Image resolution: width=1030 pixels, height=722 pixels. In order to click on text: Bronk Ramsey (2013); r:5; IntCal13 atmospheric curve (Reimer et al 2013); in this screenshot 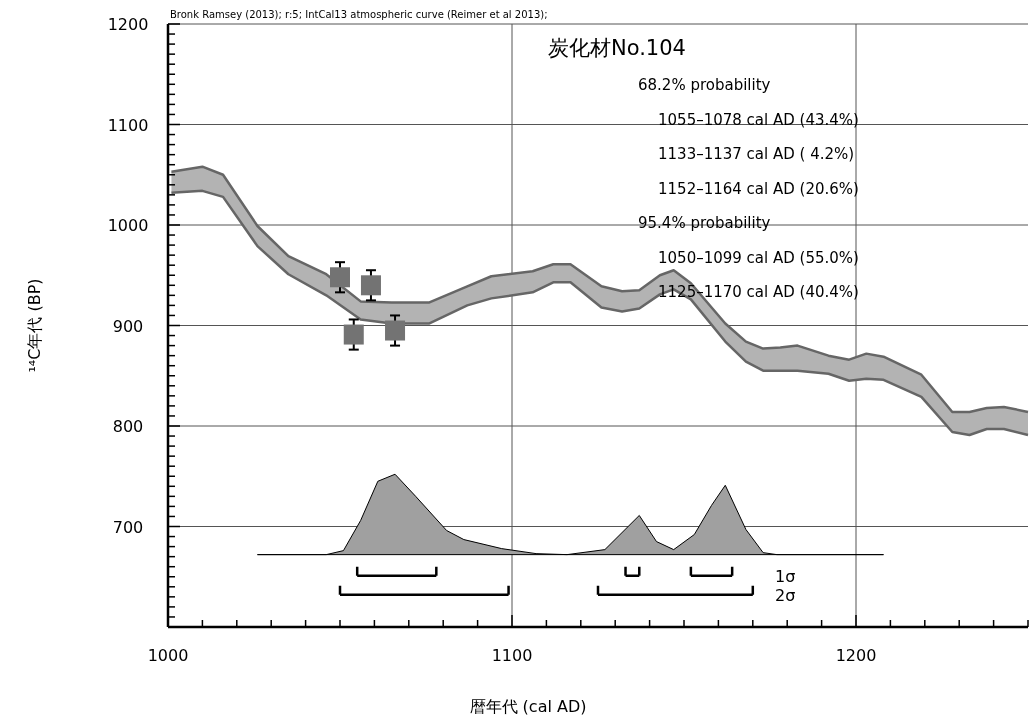, I will do `click(359, 14)`.